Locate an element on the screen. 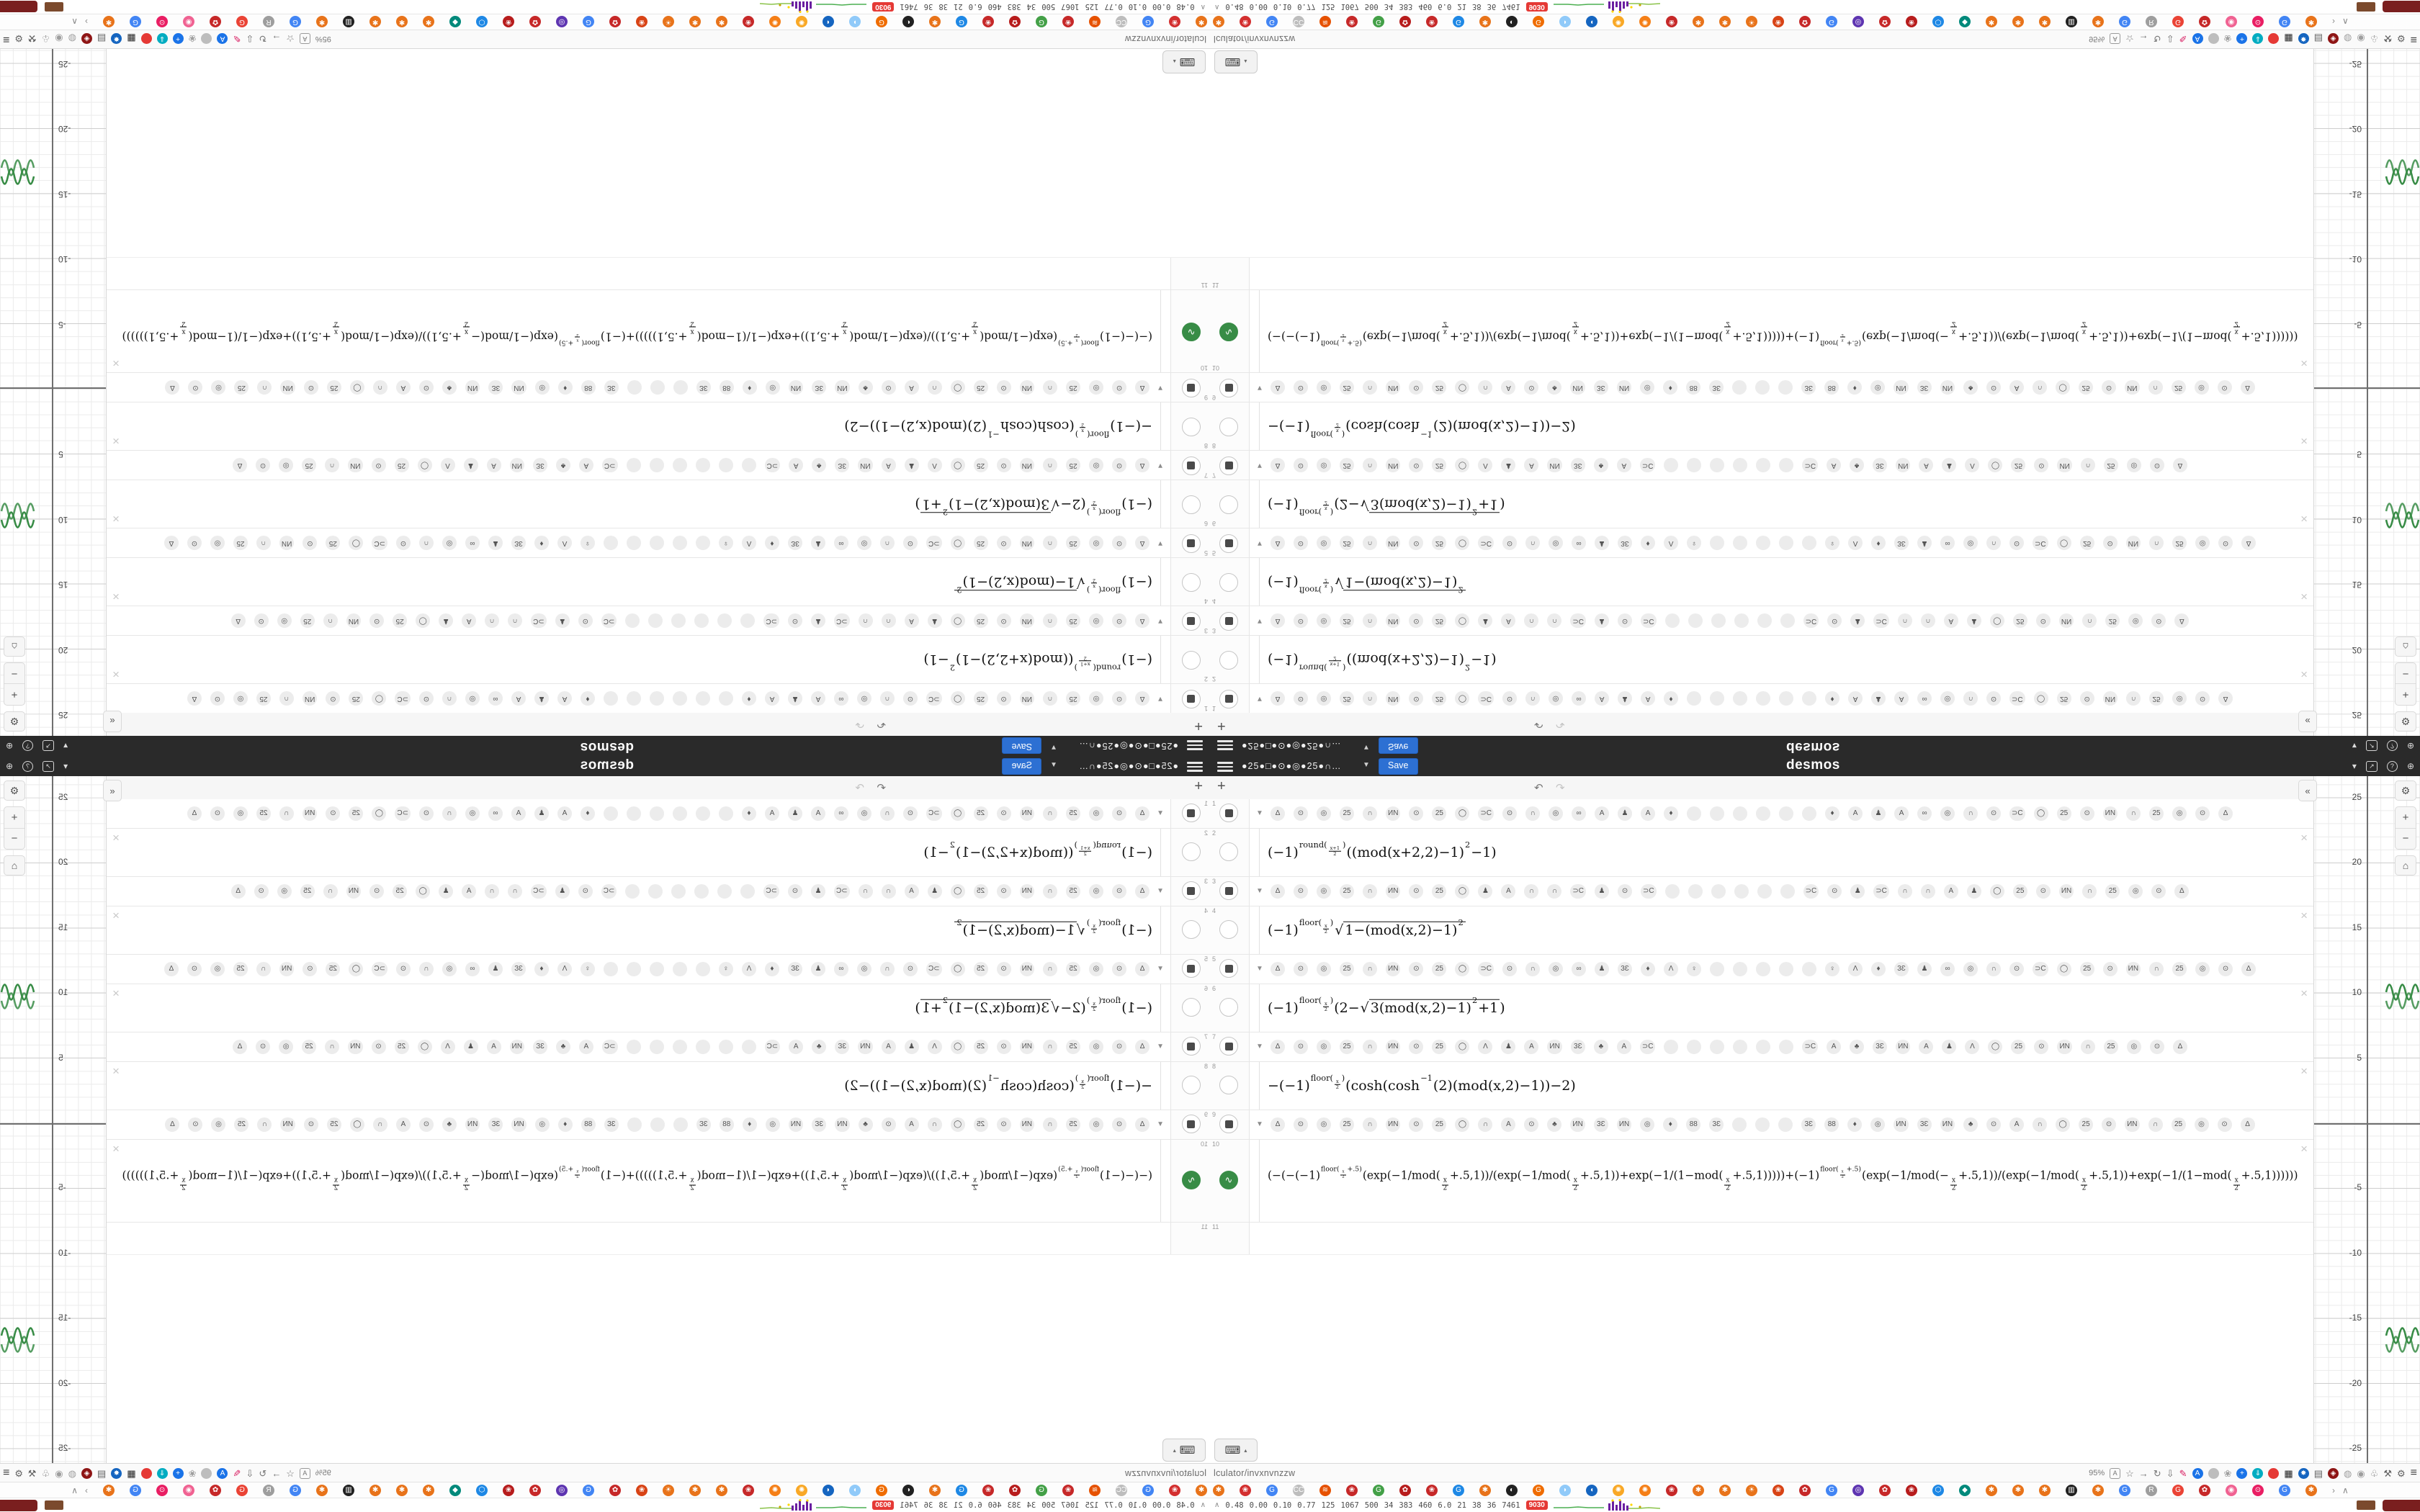 Image resolution: width=2420 pixels, height=1512 pixels. menu-hamburger-icon is located at coordinates (1225, 745).